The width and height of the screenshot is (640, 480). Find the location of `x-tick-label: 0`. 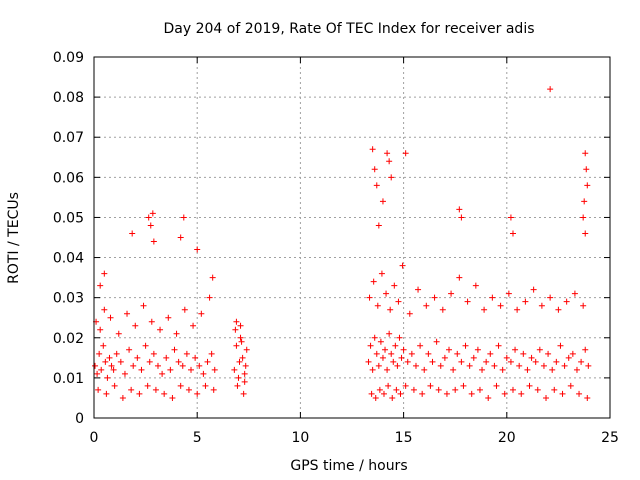

x-tick-label: 0 is located at coordinates (94, 438).